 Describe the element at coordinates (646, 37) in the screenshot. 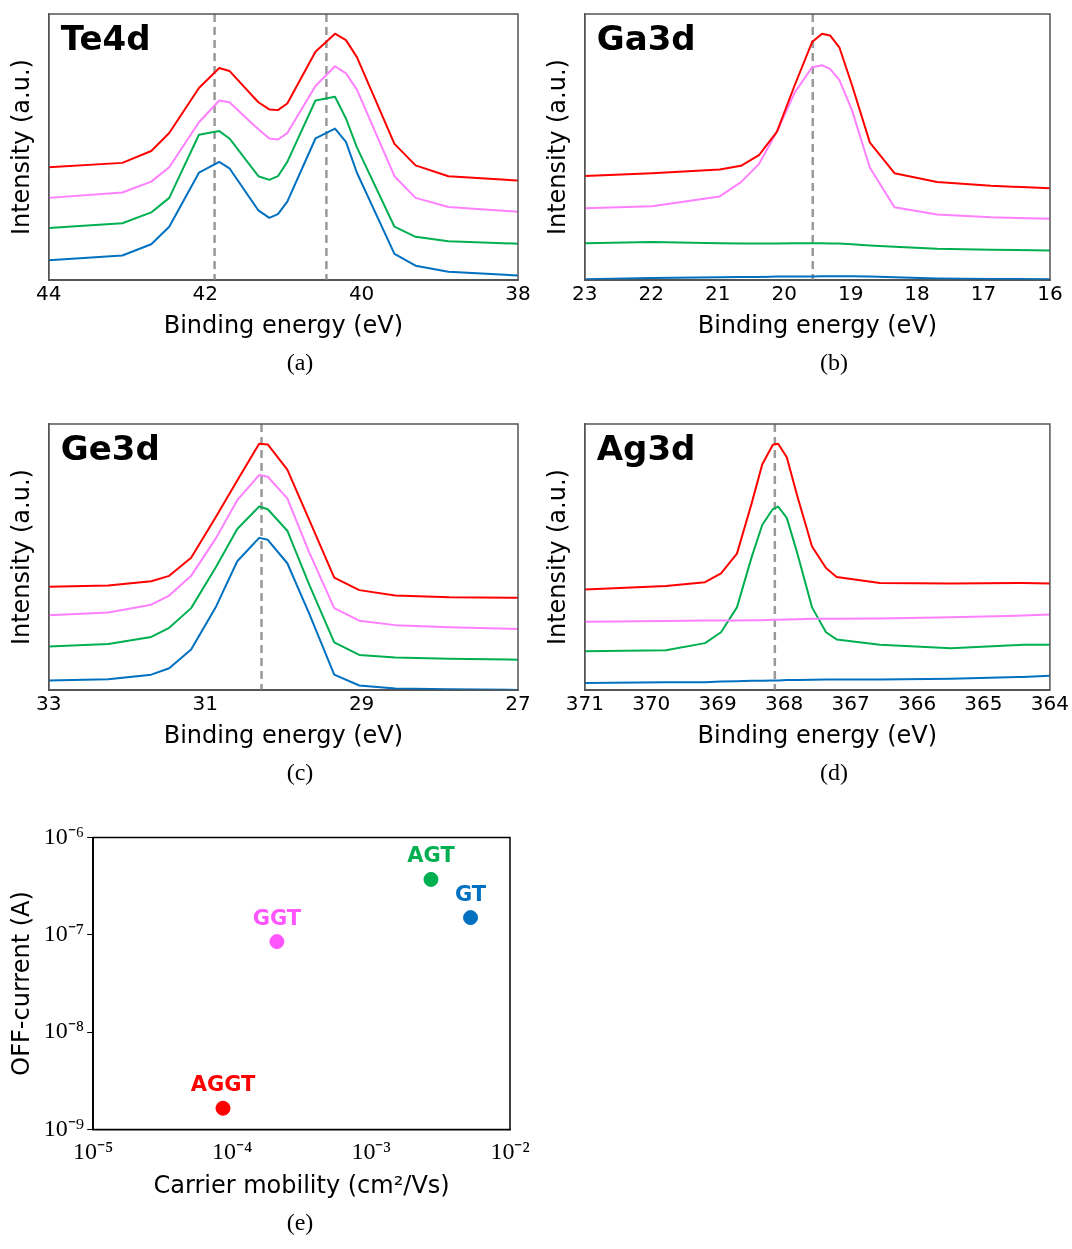

I see `chart-title: Ga3d` at that location.